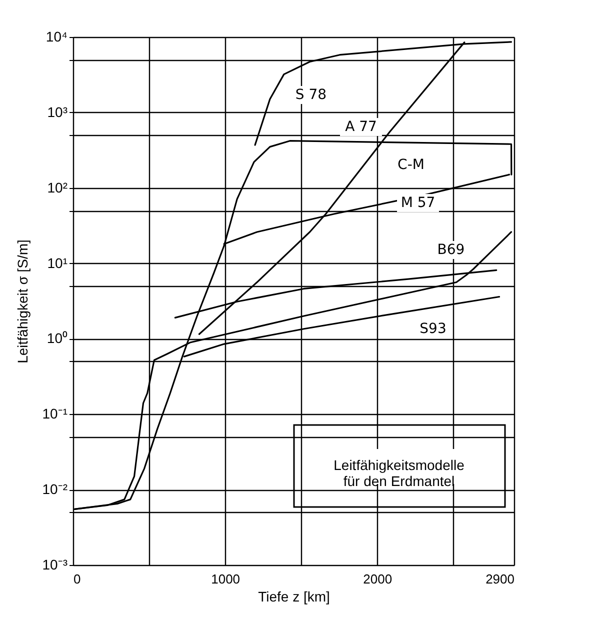  What do you see at coordinates (311, 95) in the screenshot?
I see `annotation: S 78` at bounding box center [311, 95].